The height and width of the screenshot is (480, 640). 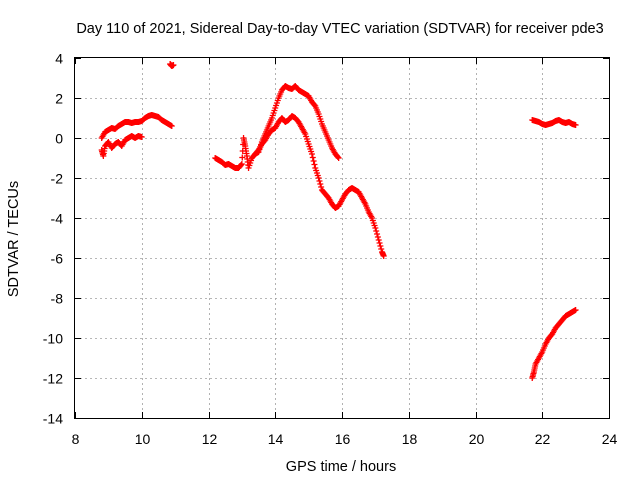 I want to click on y-tick-label: -12, so click(x=53, y=379).